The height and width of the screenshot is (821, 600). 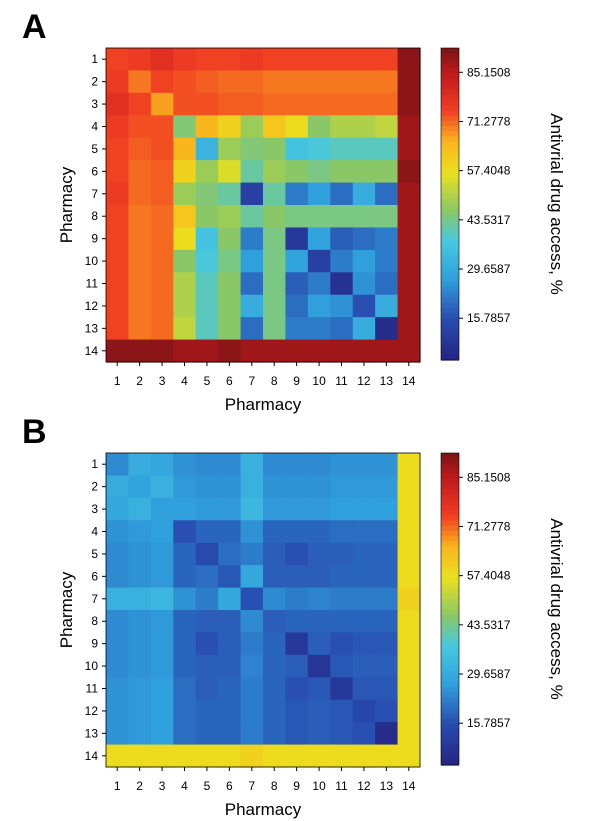 I want to click on y-axis-label: Pharmacy, so click(x=66, y=204).